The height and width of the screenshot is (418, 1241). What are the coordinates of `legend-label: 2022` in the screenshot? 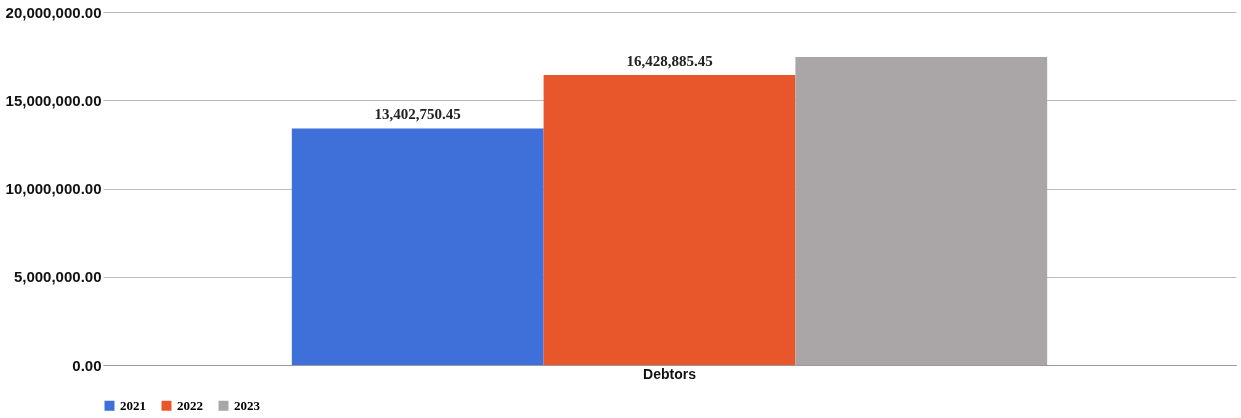 It's located at (190, 405).